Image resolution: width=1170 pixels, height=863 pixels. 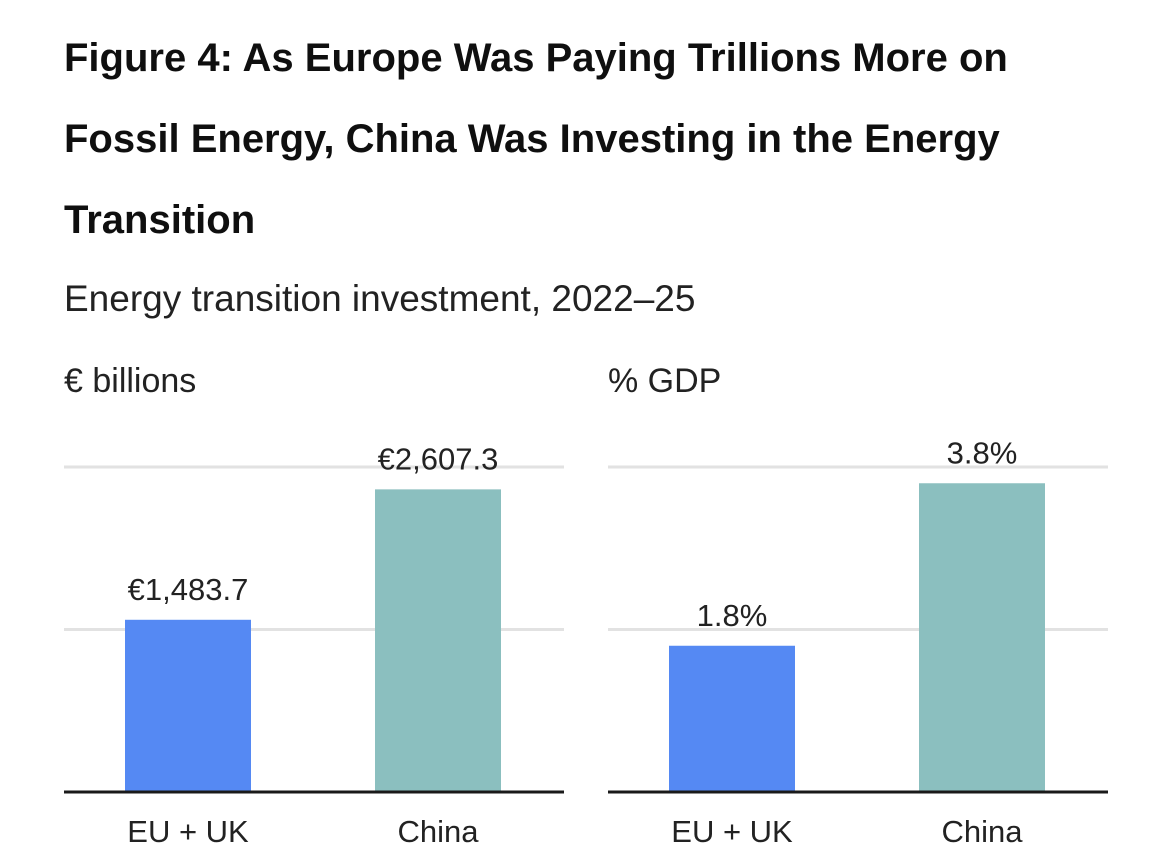 I want to click on value-label-china: €2,607.3, so click(x=438, y=458).